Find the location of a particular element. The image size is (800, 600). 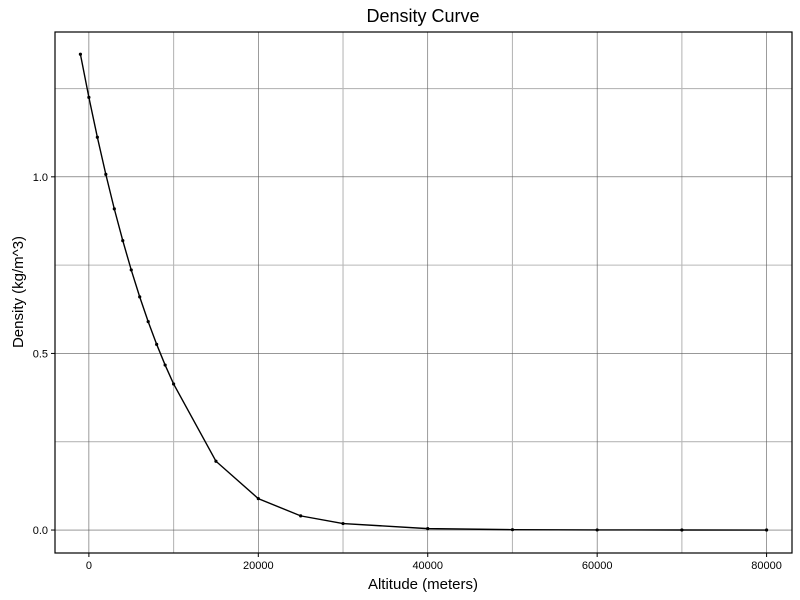

x-tick-label: 0 is located at coordinates (89, 566).